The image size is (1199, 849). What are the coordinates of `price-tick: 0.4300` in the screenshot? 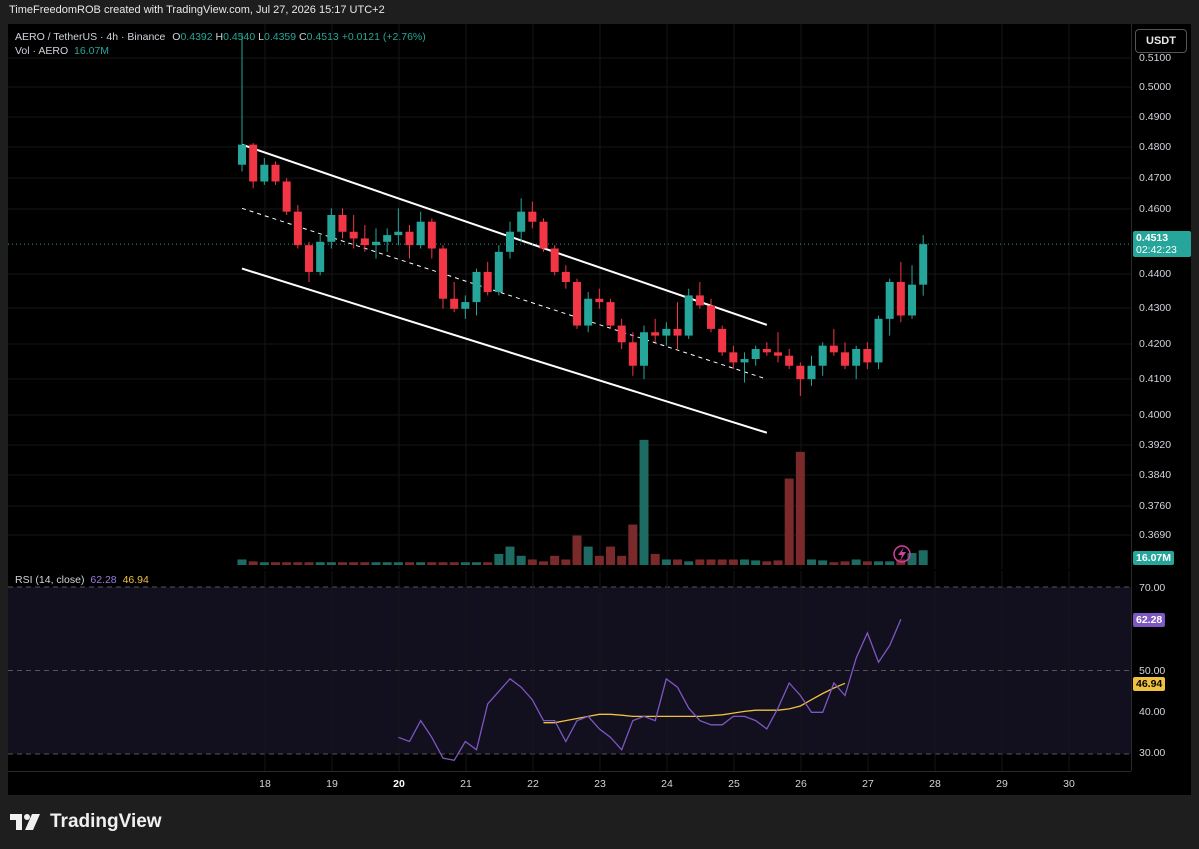 It's located at (1155, 308).